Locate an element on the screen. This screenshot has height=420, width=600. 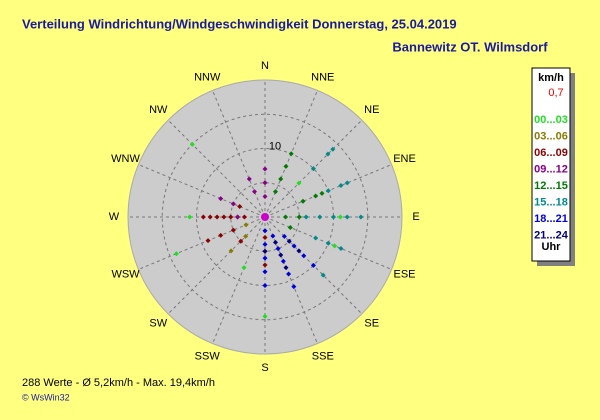
legend-entry: 21...24 is located at coordinates (551, 235).